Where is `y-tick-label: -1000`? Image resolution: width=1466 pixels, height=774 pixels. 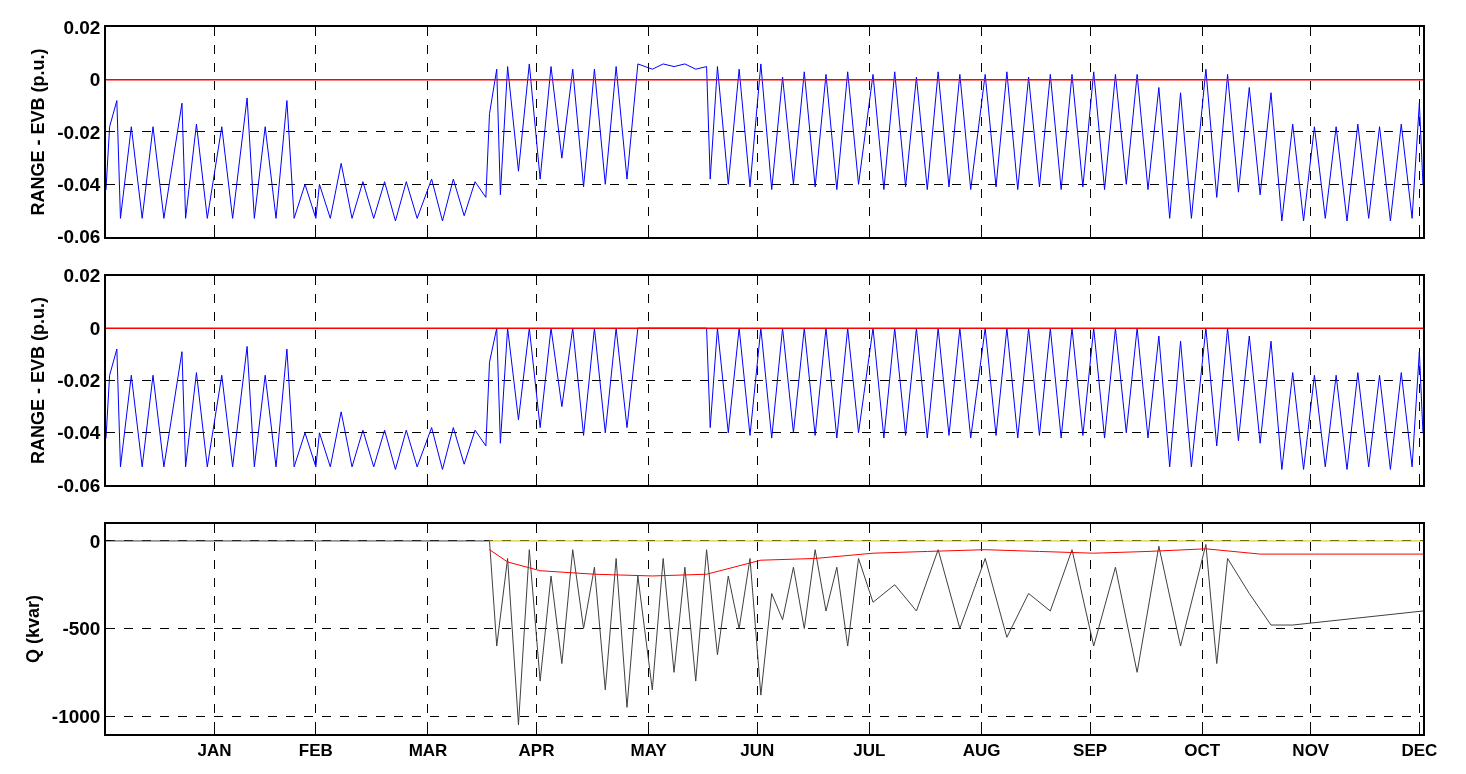 y-tick-label: -1000 is located at coordinates (76, 716).